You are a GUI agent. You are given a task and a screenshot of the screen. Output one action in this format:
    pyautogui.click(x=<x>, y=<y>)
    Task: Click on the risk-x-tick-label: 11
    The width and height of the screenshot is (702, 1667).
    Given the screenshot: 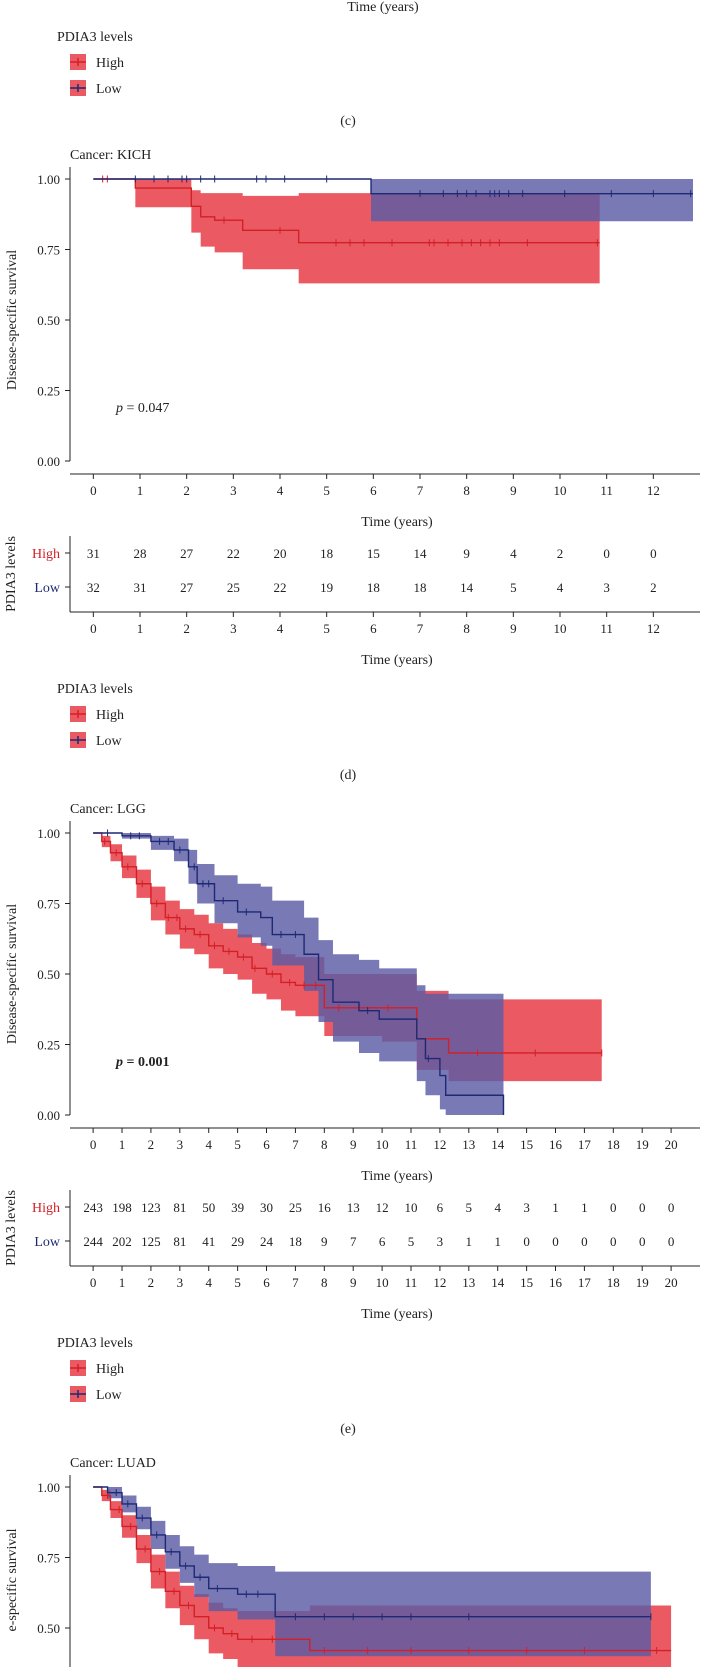 What is the action you would take?
    pyautogui.click(x=411, y=1282)
    